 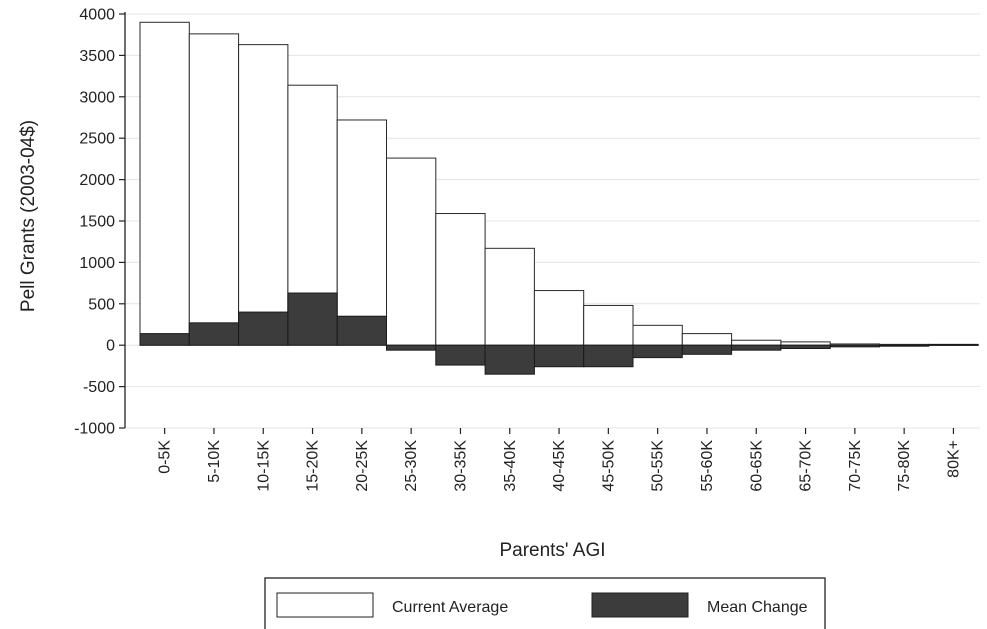 I want to click on legend-label-mean-change: Mean Change, so click(x=757, y=607).